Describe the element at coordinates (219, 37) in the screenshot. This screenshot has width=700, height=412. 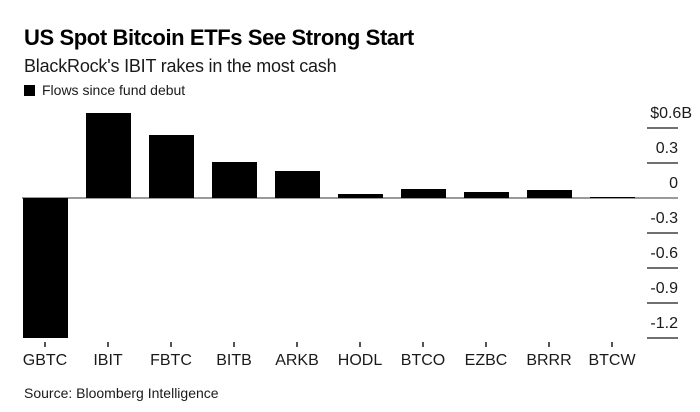
I see `chart-title: US Spot Bitcoin ETFs See Strong Start` at that location.